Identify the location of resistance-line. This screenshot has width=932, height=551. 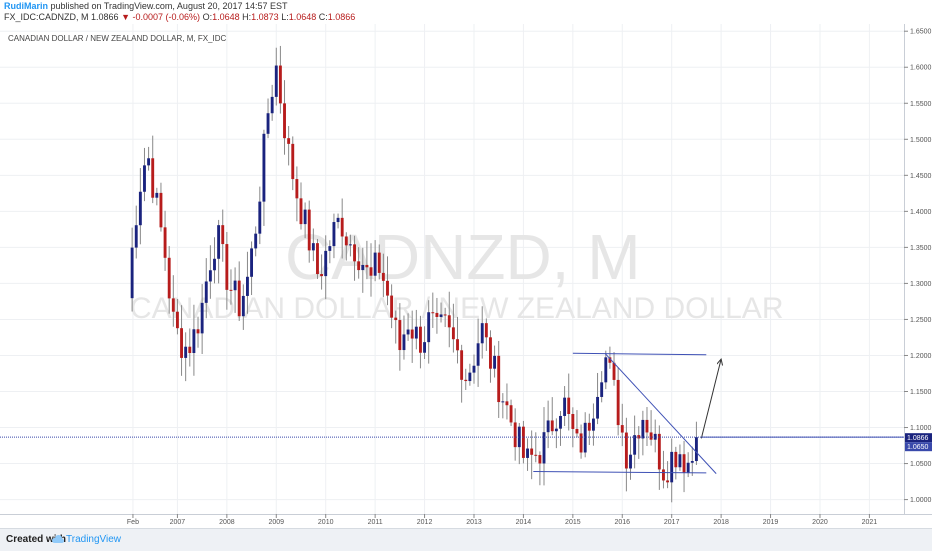
(639, 354).